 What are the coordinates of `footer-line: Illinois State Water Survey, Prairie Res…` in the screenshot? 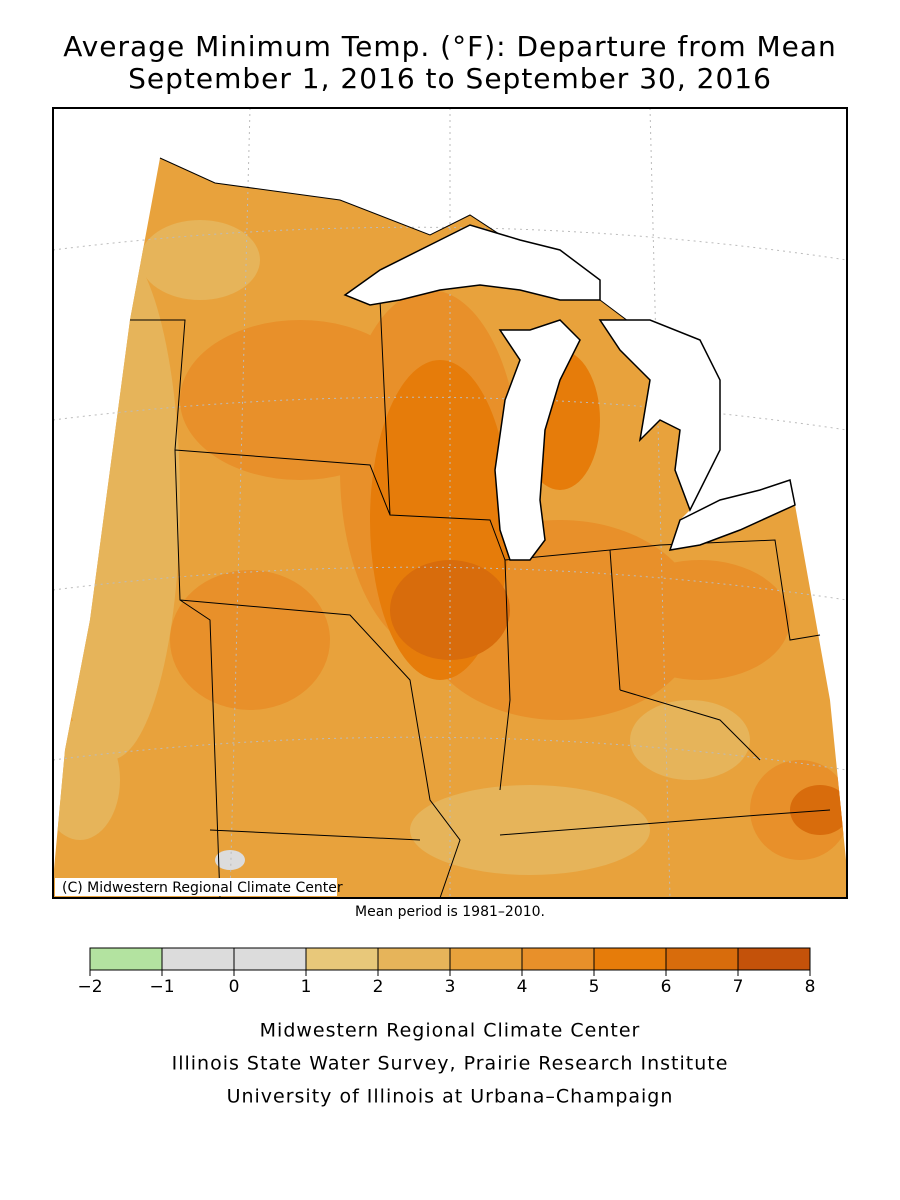 It's located at (450, 1064).